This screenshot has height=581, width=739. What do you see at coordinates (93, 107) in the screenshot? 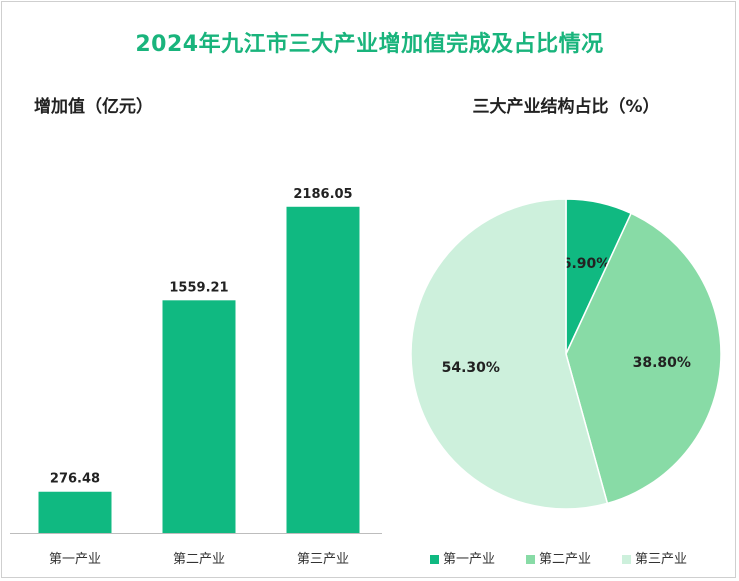
I see `bar-chart-title: 增加值（亿元）` at bounding box center [93, 107].